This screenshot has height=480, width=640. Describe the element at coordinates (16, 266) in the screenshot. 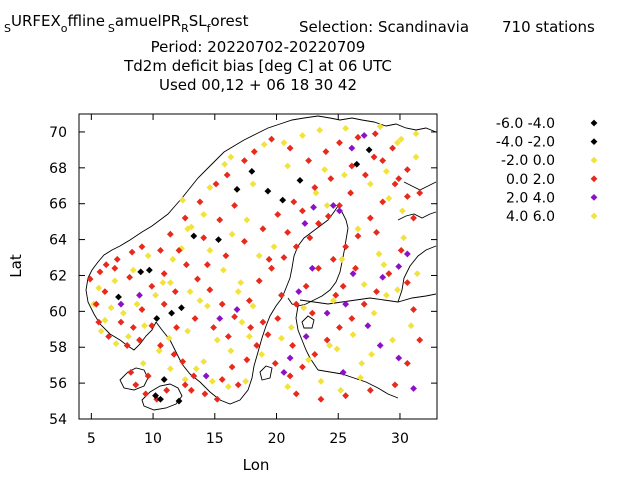

I see `y-axis-label: Lat` at that location.